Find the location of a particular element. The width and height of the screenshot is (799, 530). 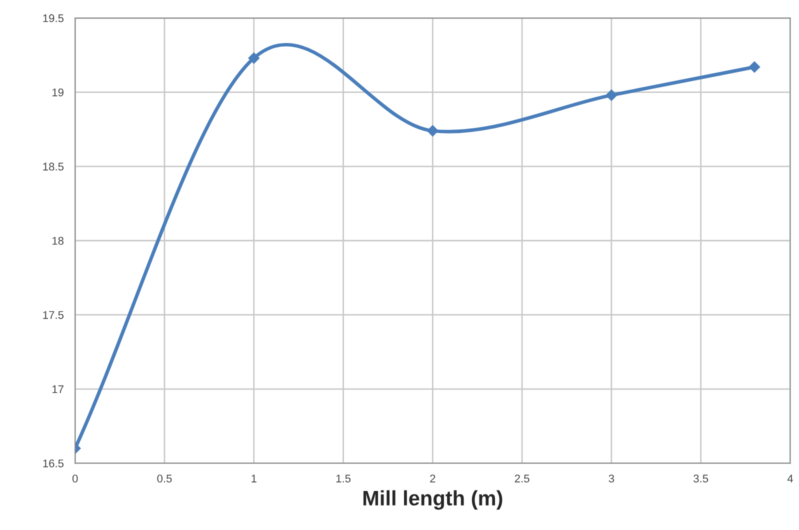

x-tick-label: 1 is located at coordinates (254, 478).